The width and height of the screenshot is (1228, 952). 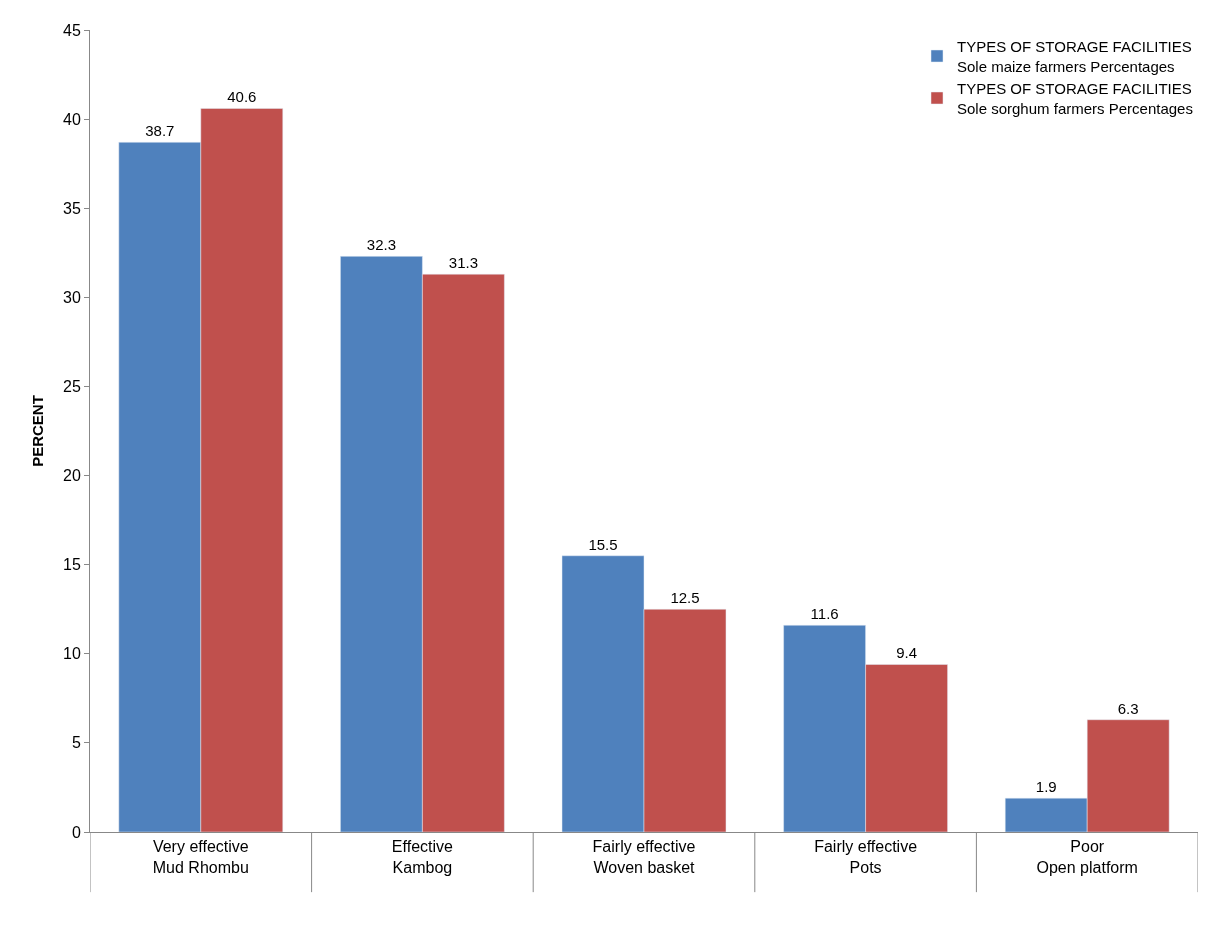 What do you see at coordinates (381, 245) in the screenshot?
I see `data-label: 32.3` at bounding box center [381, 245].